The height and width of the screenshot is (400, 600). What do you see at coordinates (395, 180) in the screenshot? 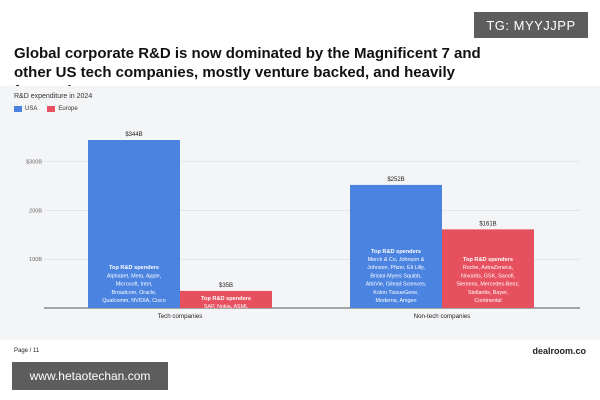
I see `bar-value-label: $252B` at bounding box center [395, 180].